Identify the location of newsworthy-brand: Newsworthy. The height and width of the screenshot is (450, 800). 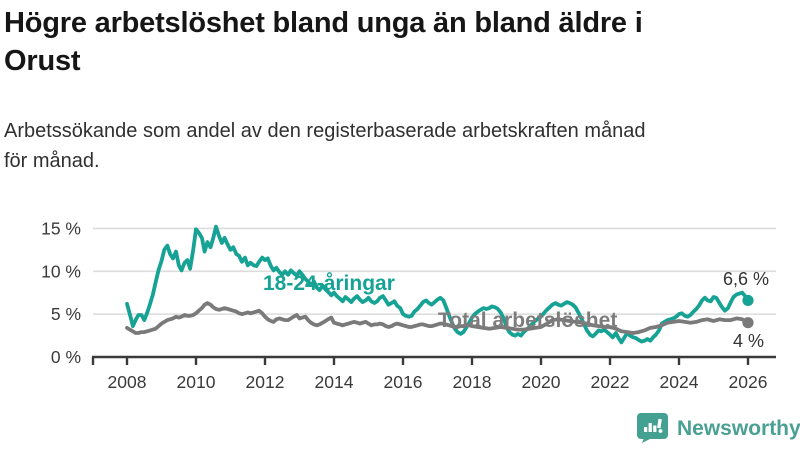
(718, 428).